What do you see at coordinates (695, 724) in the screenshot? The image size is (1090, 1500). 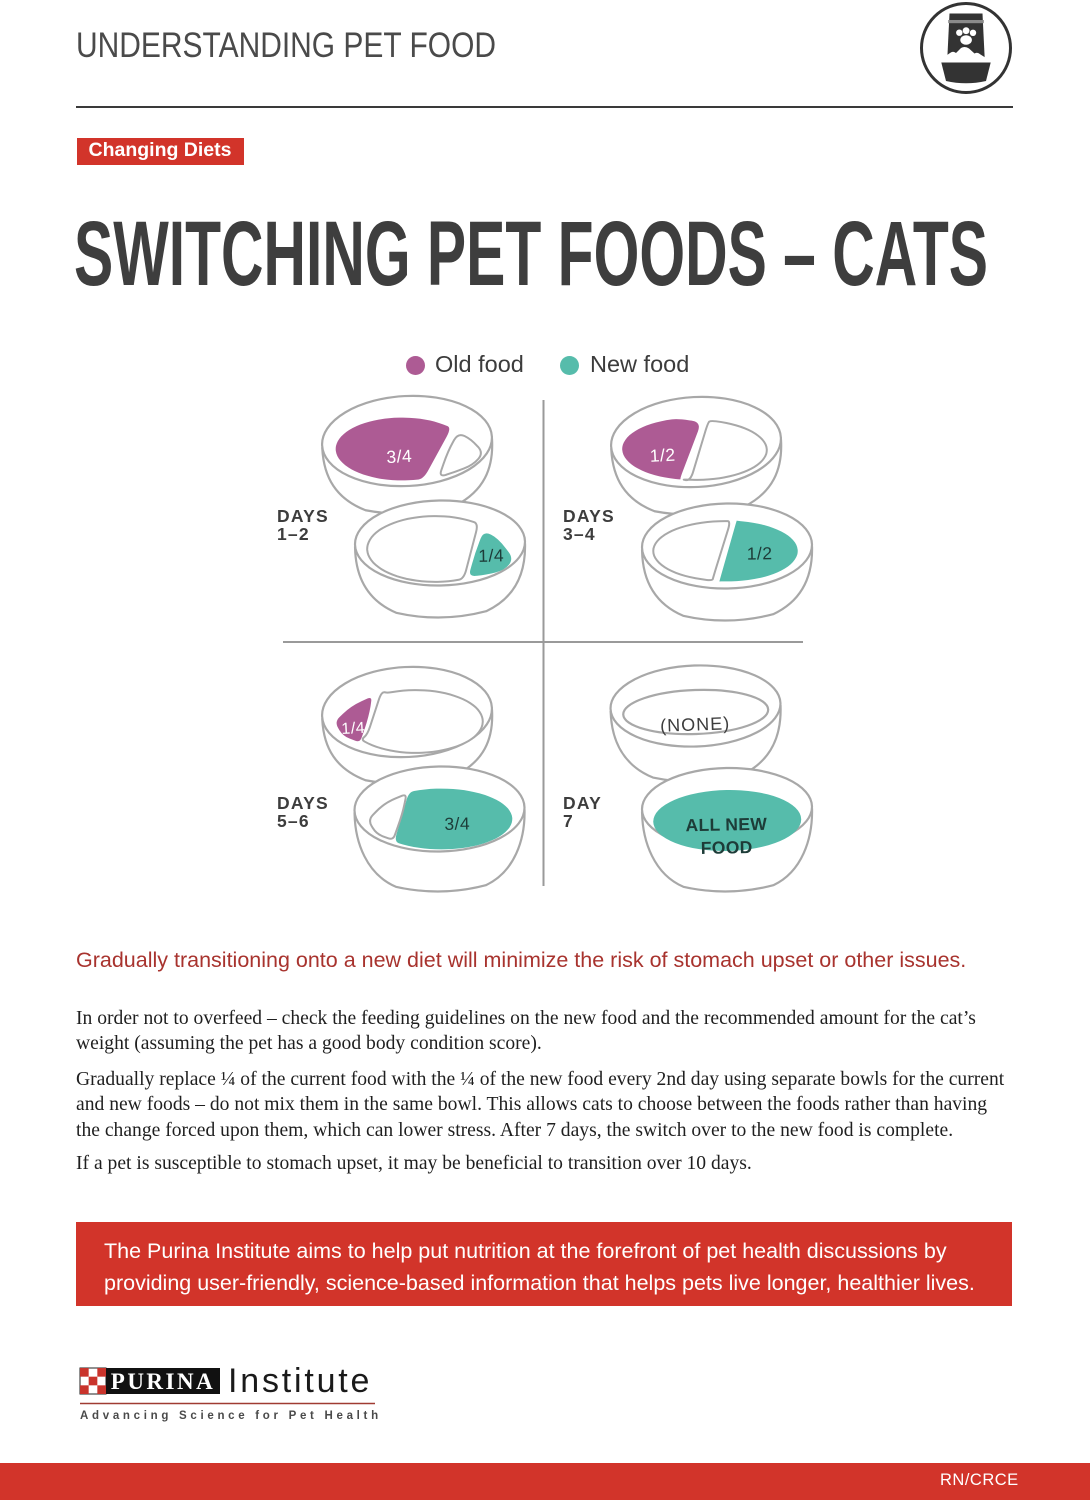 I see `svg-text: (NONE)` at bounding box center [695, 724].